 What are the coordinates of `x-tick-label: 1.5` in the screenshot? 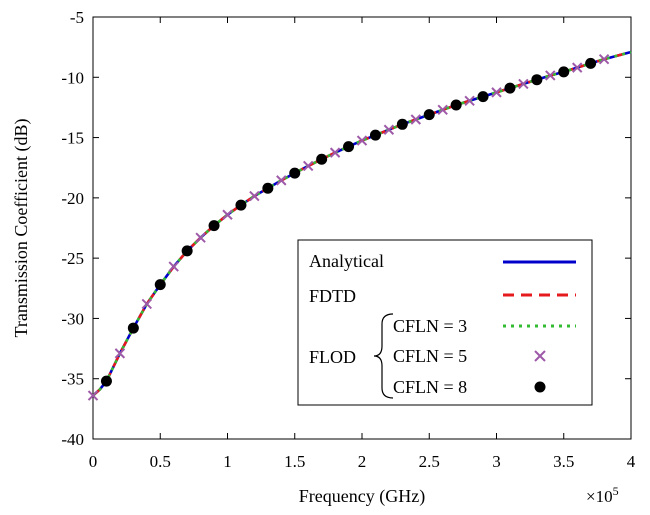 It's located at (294, 461).